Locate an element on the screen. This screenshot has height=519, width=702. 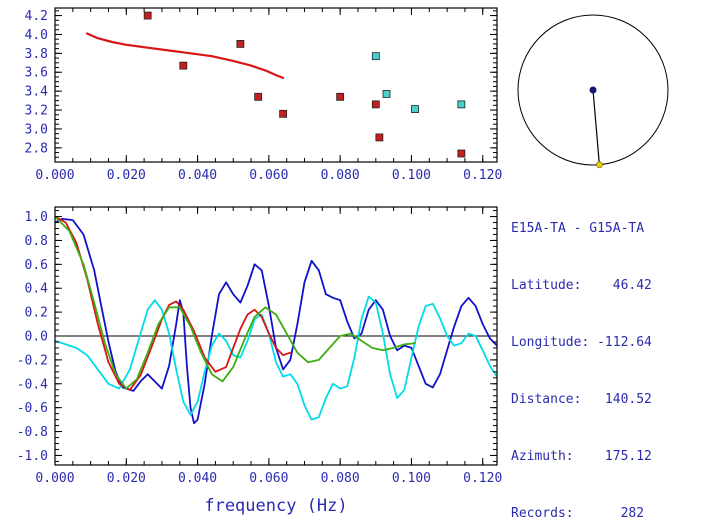
x-axis-title: frequency (Hz) is located at coordinates (275, 506).